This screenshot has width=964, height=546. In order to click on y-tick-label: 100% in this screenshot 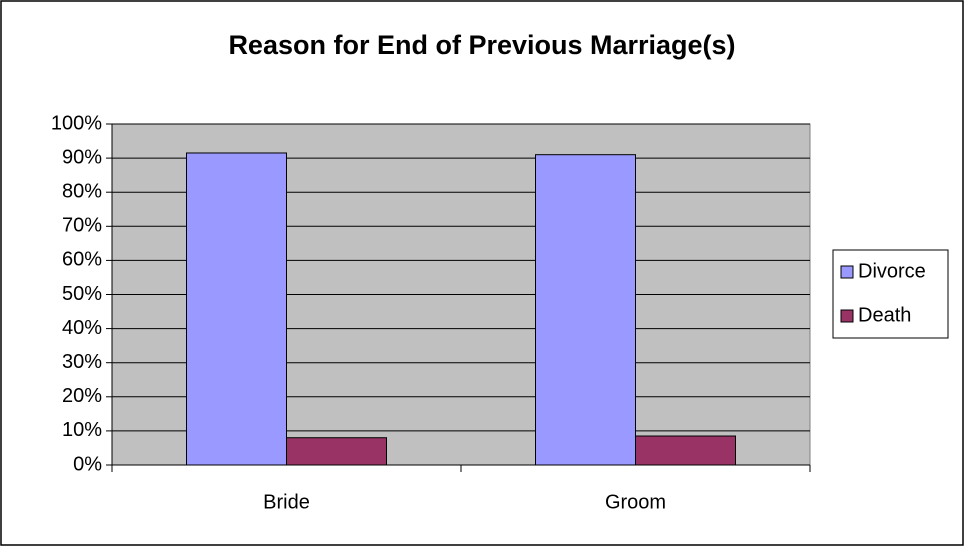, I will do `click(76, 123)`.